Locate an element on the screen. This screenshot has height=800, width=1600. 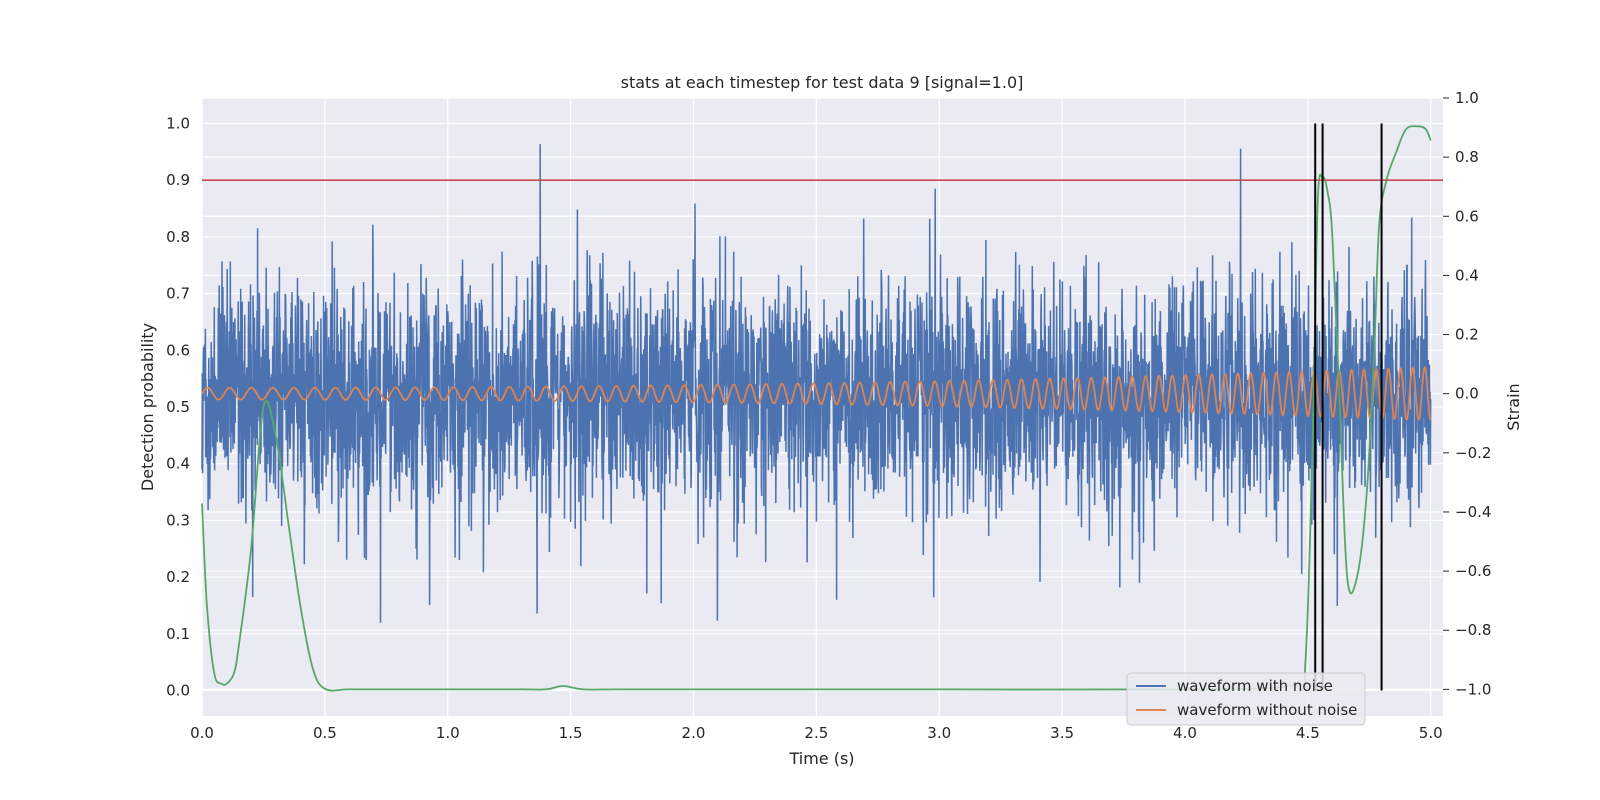
y2-tick-label: 1.0 is located at coordinates (1467, 98).